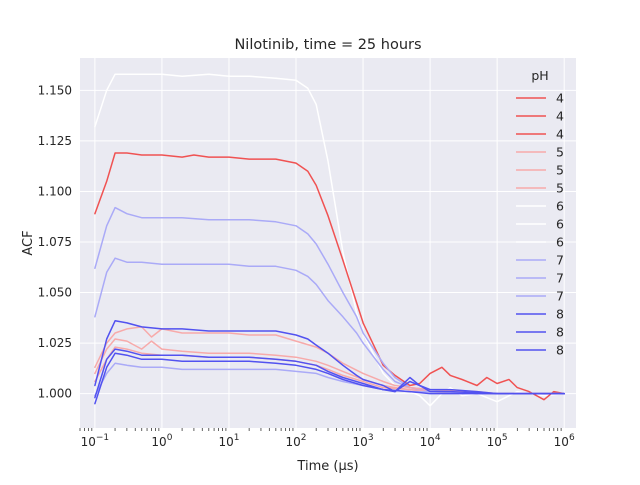 This screenshot has height=485, width=640. I want to click on x-tick-label: 10⁶, so click(564, 441).